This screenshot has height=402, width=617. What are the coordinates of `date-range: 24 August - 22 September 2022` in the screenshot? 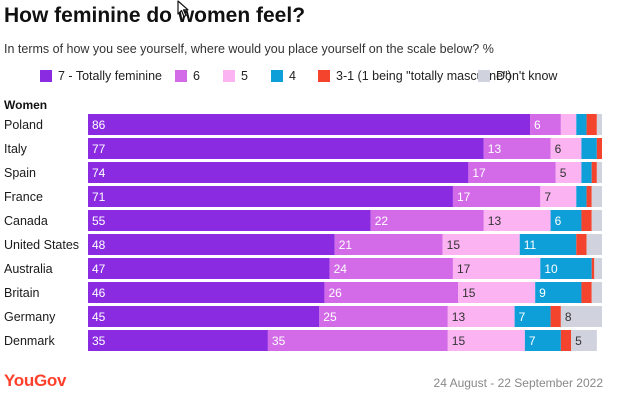 It's located at (518, 383).